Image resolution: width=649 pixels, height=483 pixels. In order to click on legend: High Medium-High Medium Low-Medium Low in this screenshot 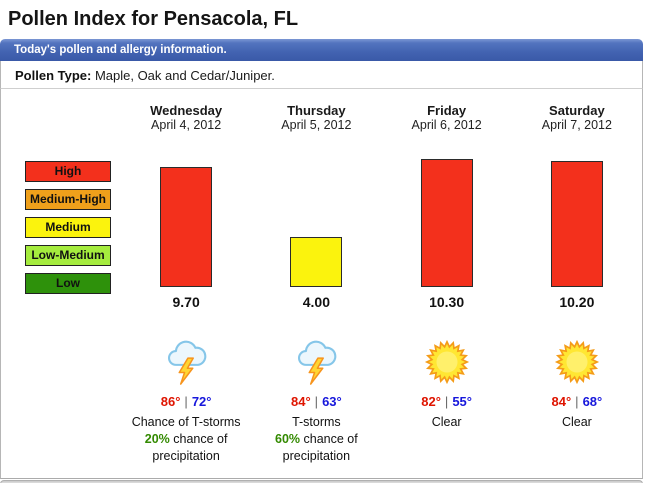, I will do `click(61, 290)`.